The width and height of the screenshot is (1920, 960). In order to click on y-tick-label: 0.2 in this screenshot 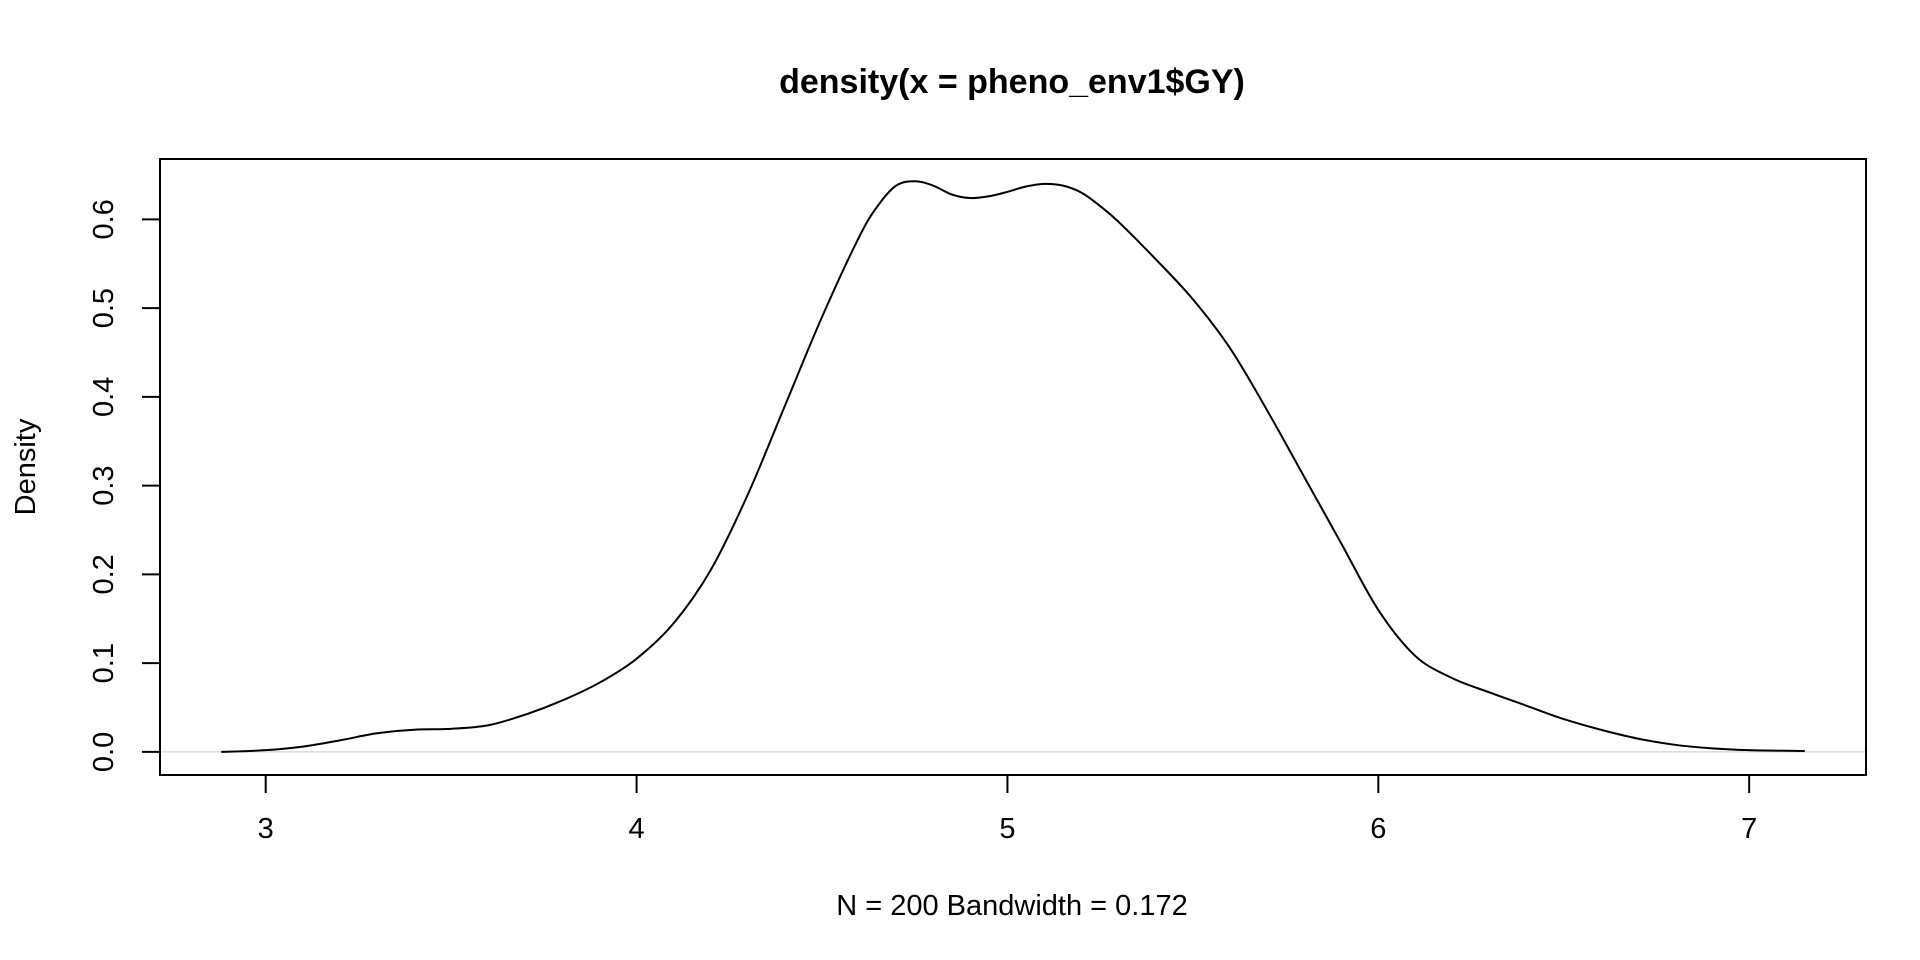, I will do `click(104, 574)`.